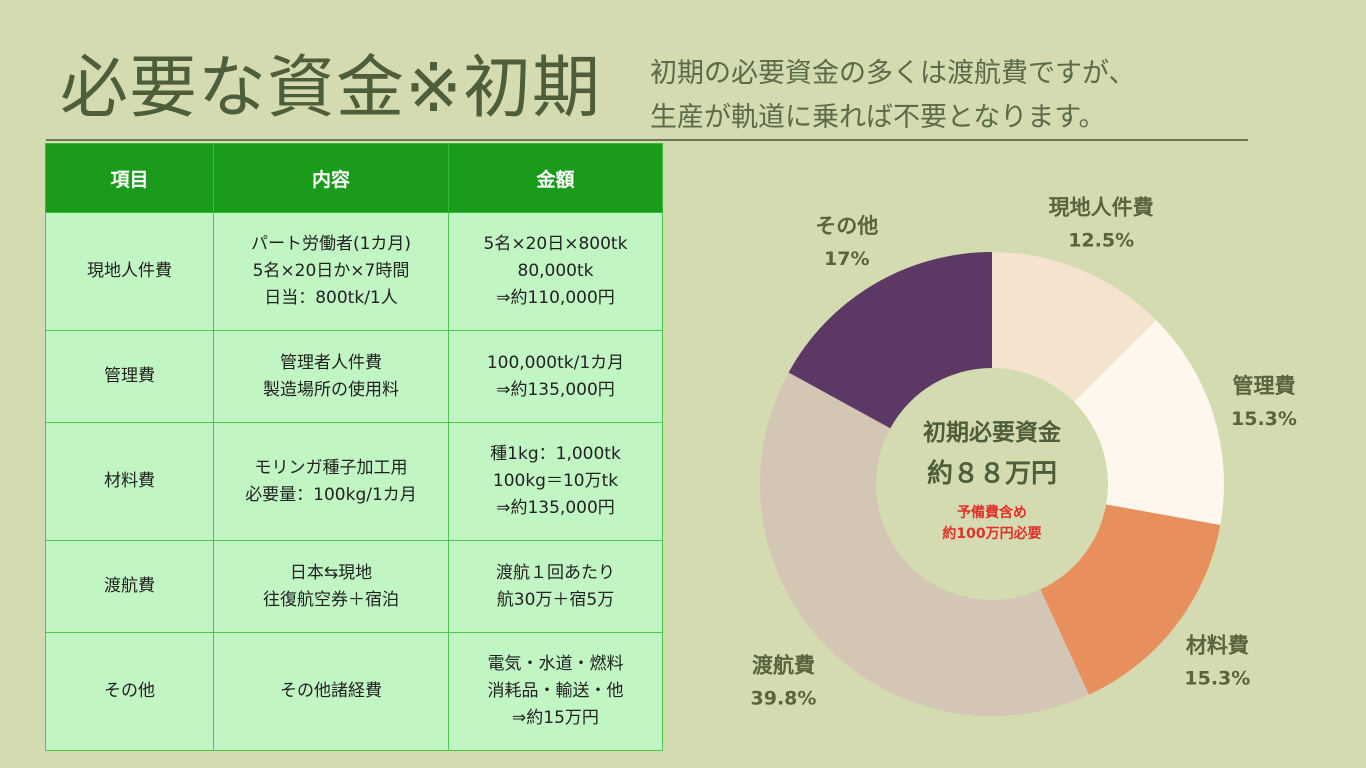 The width and height of the screenshot is (1366, 768). Describe the element at coordinates (992, 473) in the screenshot. I see `center-amount: 約８８万円` at that location.